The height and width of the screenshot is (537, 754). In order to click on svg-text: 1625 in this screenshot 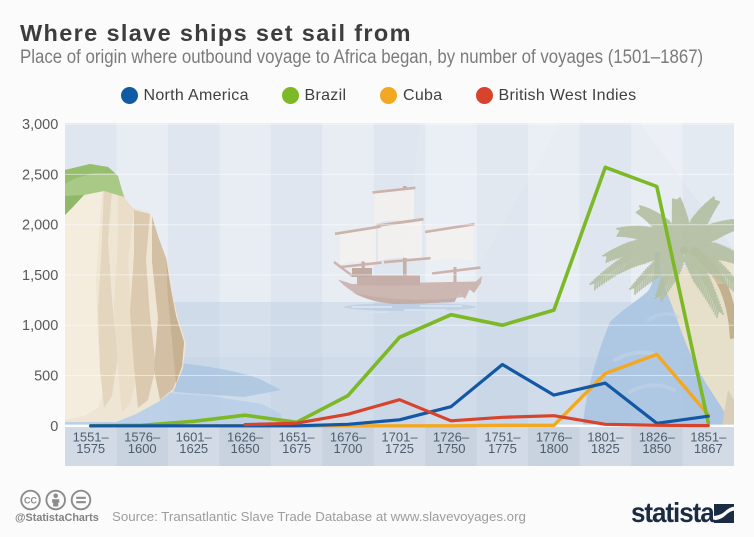, I will do `click(193, 448)`.